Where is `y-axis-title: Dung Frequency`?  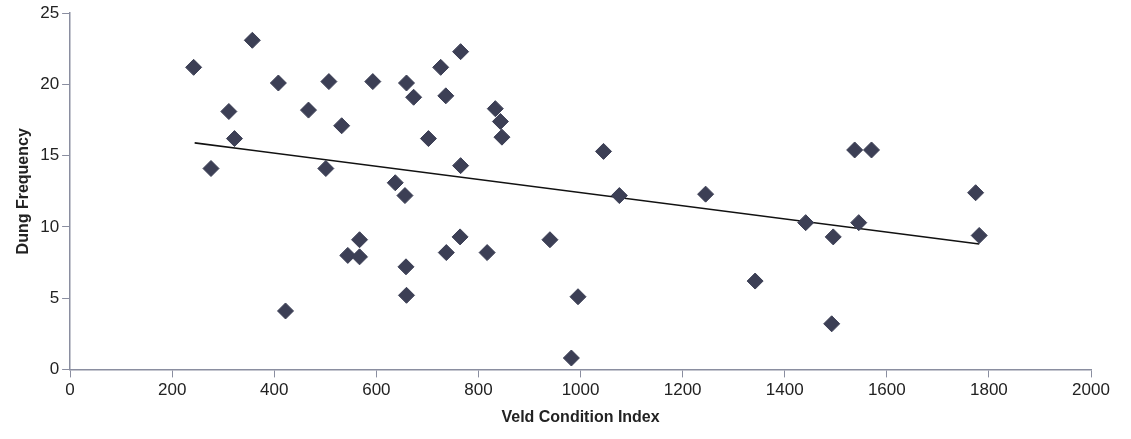 y-axis-title: Dung Frequency is located at coordinates (23, 191).